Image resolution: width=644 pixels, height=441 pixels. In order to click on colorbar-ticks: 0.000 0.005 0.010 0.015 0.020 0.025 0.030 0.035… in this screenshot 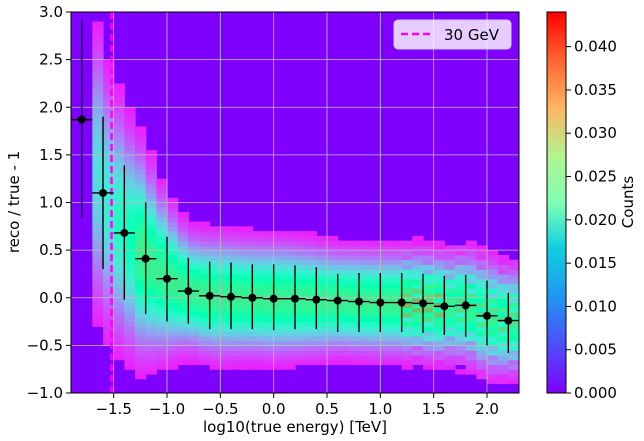, I will do `click(591, 220)`.